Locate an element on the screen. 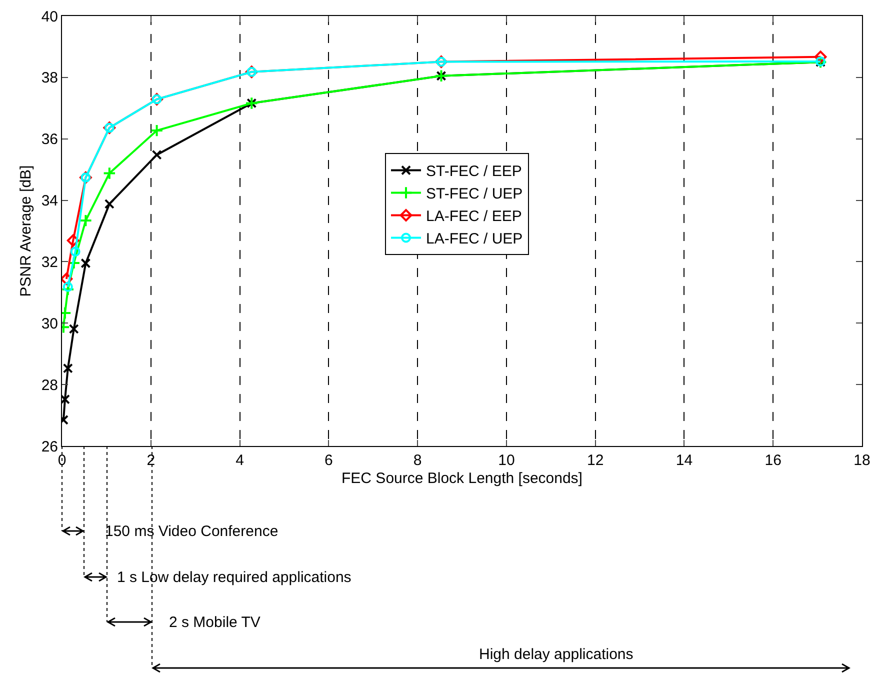 The image size is (878, 679). legend-label: ST-FEC / UEP is located at coordinates (474, 194).